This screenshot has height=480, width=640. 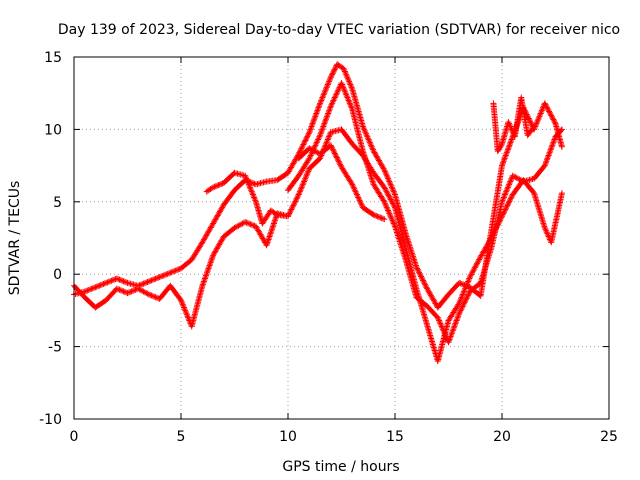 I want to click on x-tick-label: 5, so click(x=181, y=437).